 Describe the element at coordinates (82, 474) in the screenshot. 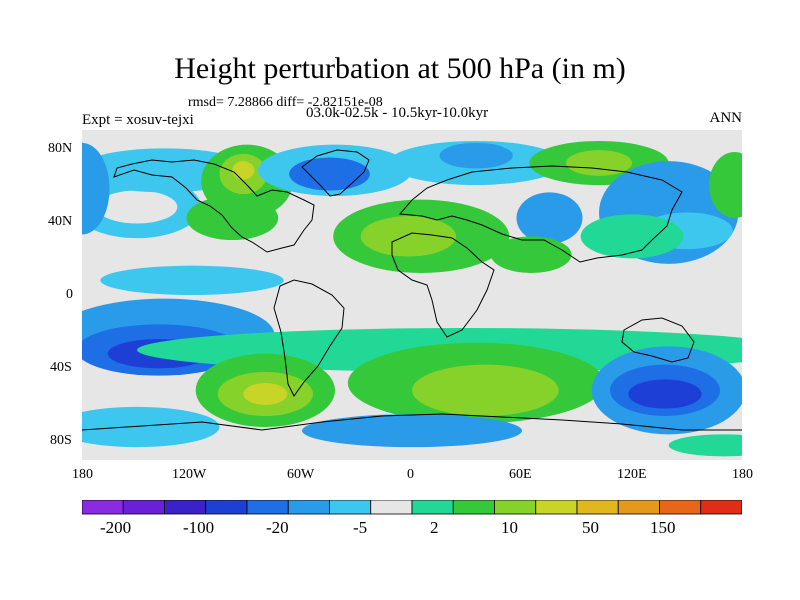

I see `lon-tick-180w: 180` at that location.